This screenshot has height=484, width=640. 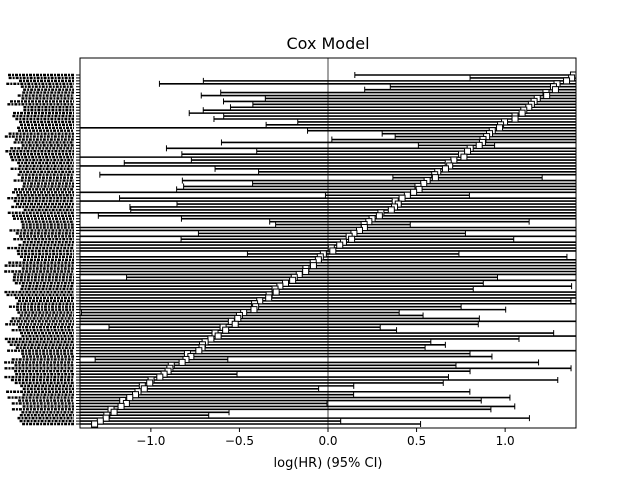 I want to click on x-axis: −1.0 −0.5 0.0 0.5 1.0, so click(x=325, y=438).